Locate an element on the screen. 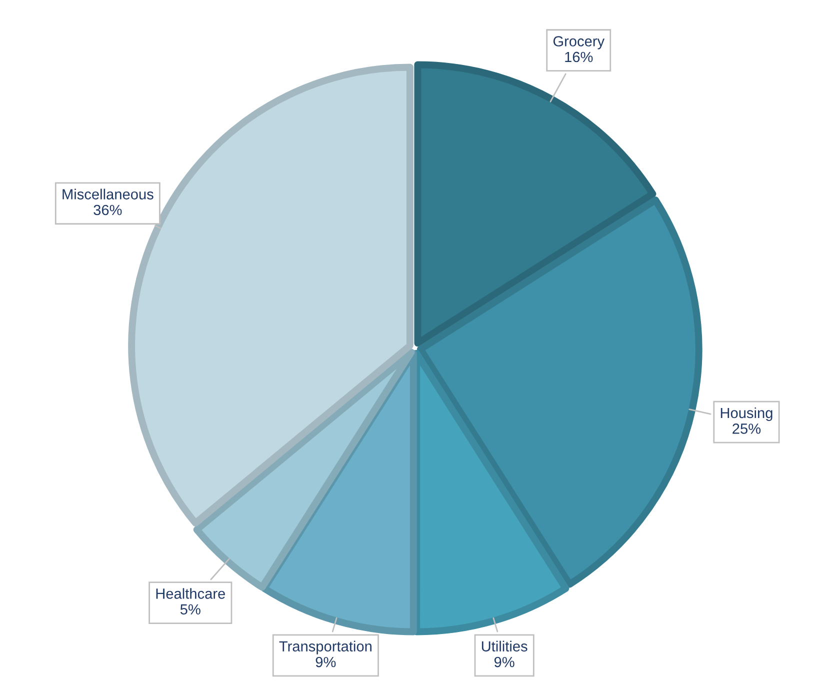 The width and height of the screenshot is (830, 696). slice-label: Miscellaneous is located at coordinates (108, 194).